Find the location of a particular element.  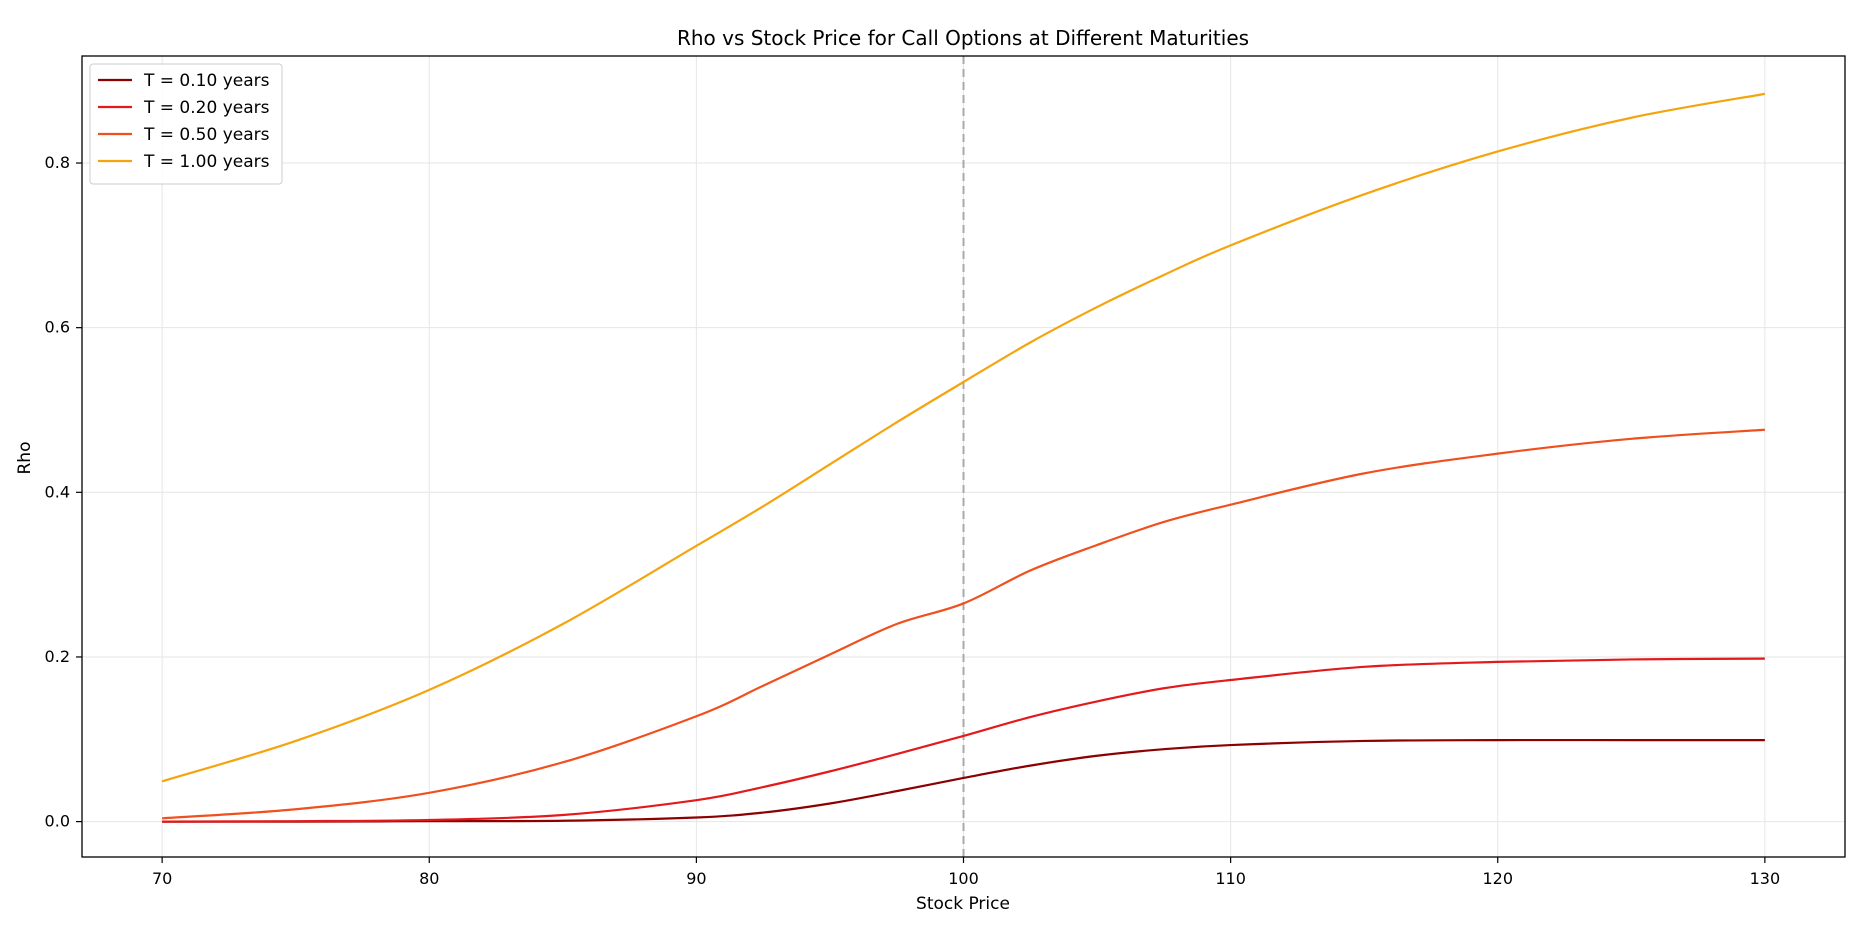

y-tick-label-4: 0.8 is located at coordinates (57, 162).